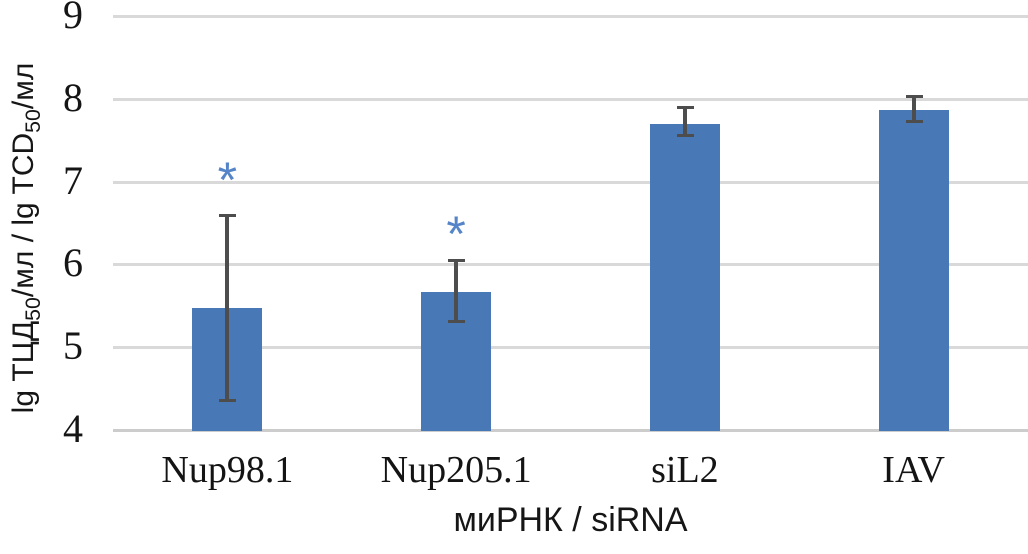 This screenshot has height=554, width=1028. I want to click on y-axis-title-subscript: 50, so click(33, 309).